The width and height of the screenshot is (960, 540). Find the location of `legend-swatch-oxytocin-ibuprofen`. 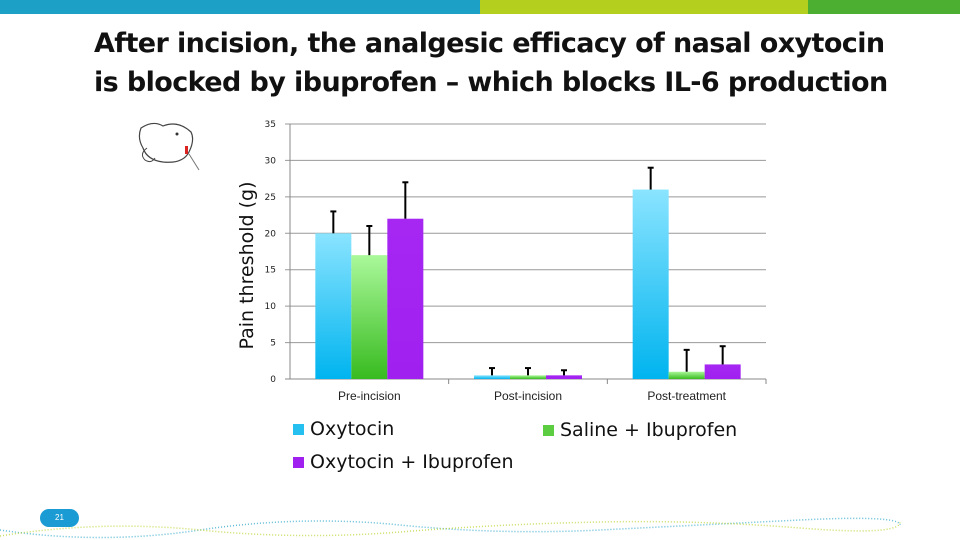

legend-swatch-oxytocin-ibuprofen is located at coordinates (298, 462).